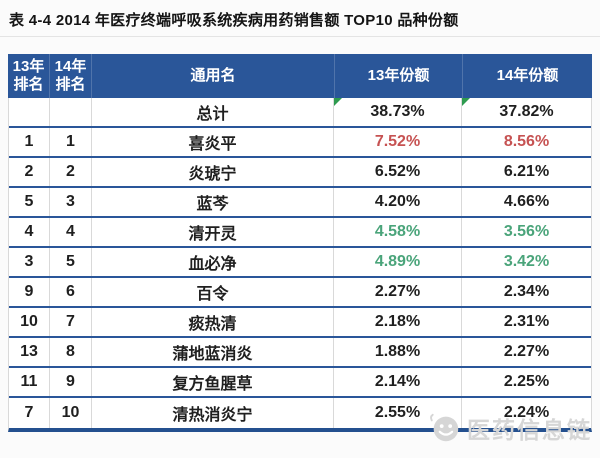  What do you see at coordinates (398, 292) in the screenshot?
I see `share-2013-cell: 2.27%` at bounding box center [398, 292].